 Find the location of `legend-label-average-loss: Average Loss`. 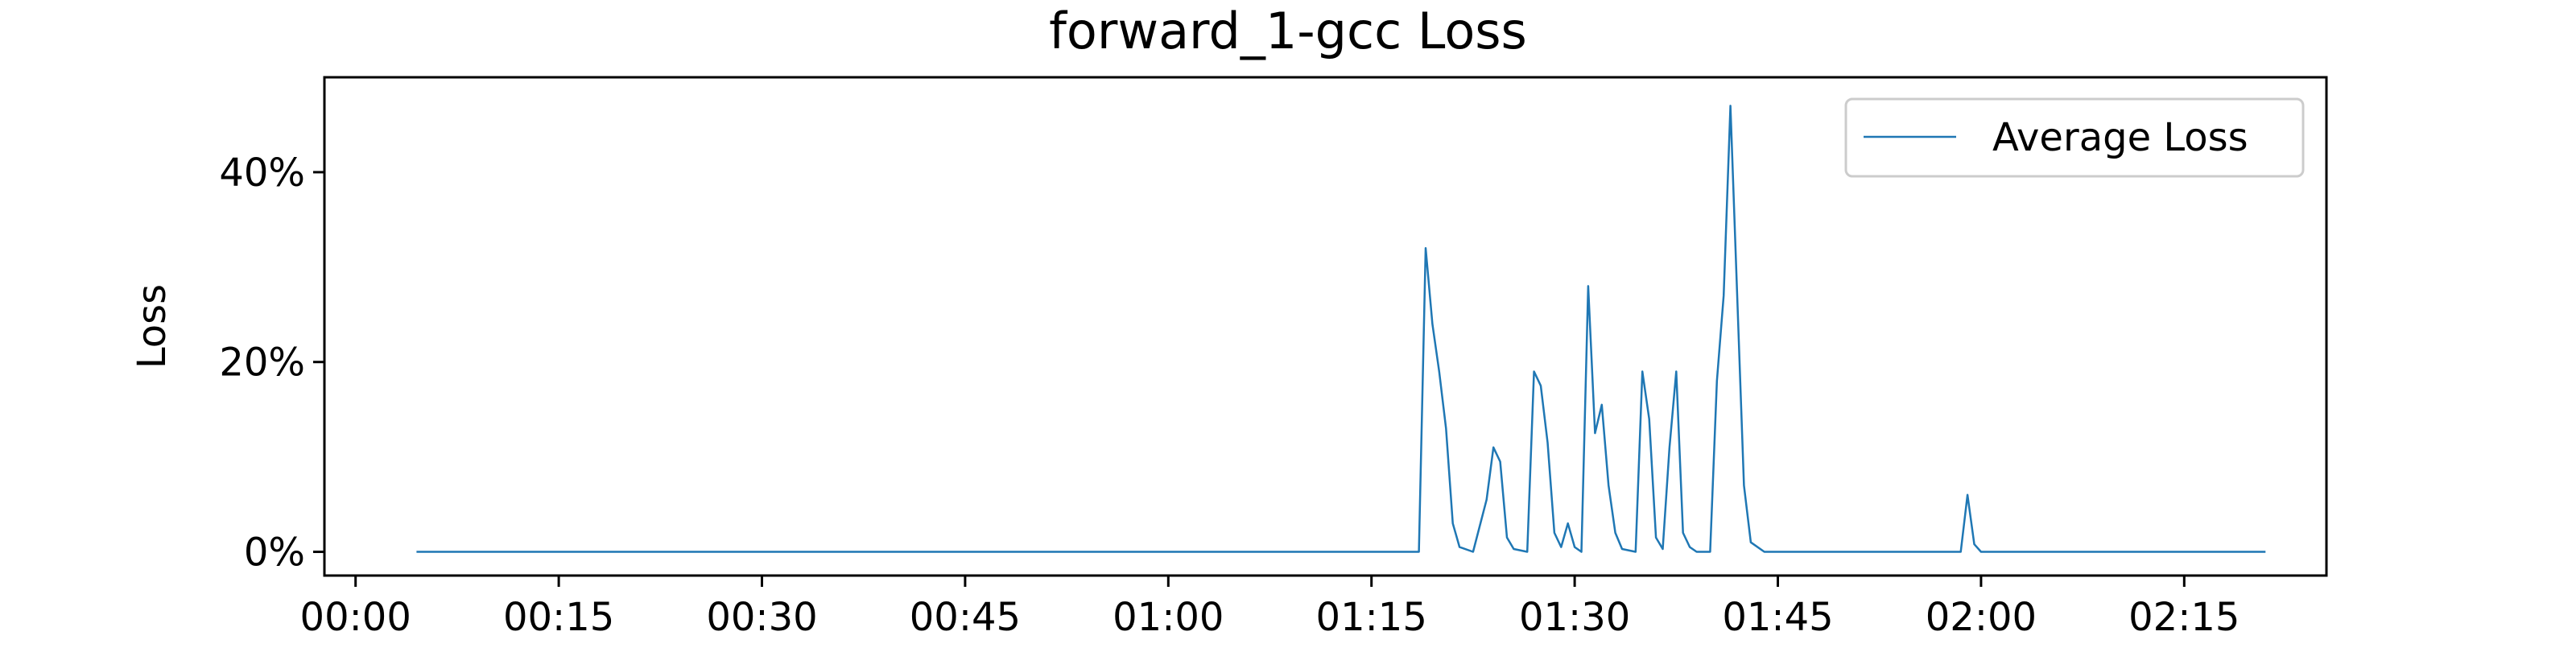

legend-label-average-loss: Average Loss is located at coordinates (2120, 138).